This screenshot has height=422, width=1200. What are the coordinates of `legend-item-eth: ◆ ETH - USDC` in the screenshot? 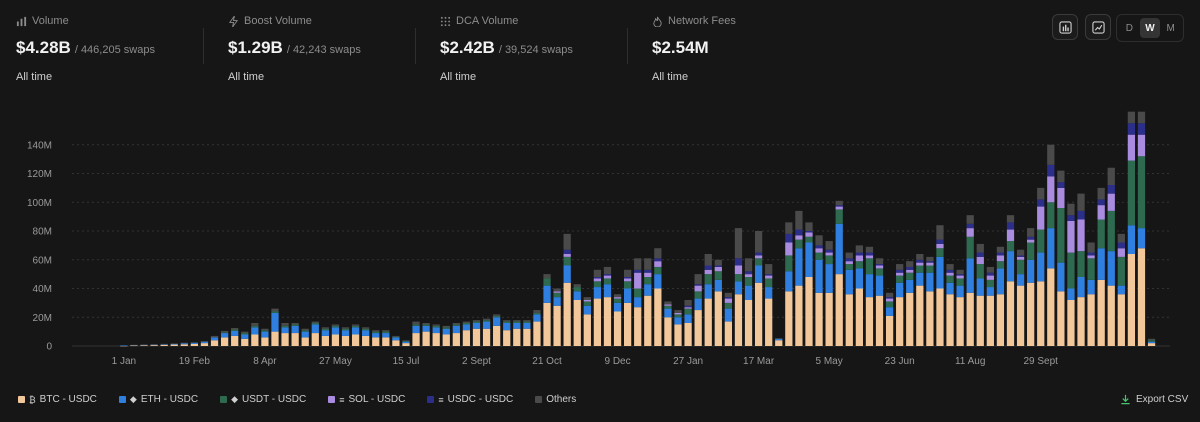 It's located at (158, 399).